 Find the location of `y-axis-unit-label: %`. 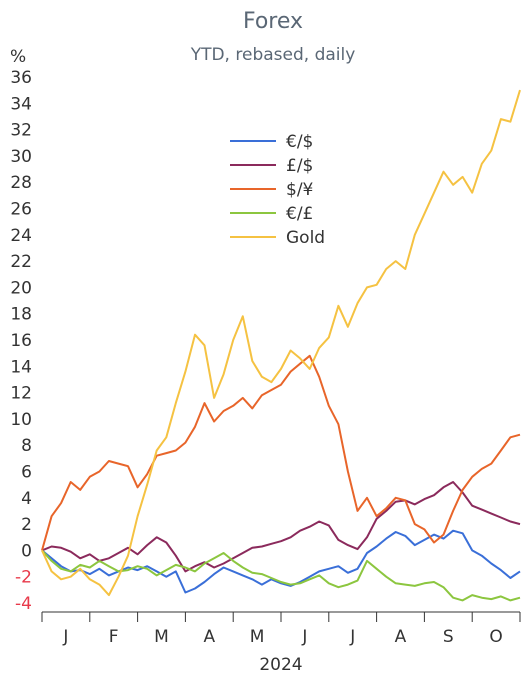

y-axis-unit-label: % is located at coordinates (18, 57).